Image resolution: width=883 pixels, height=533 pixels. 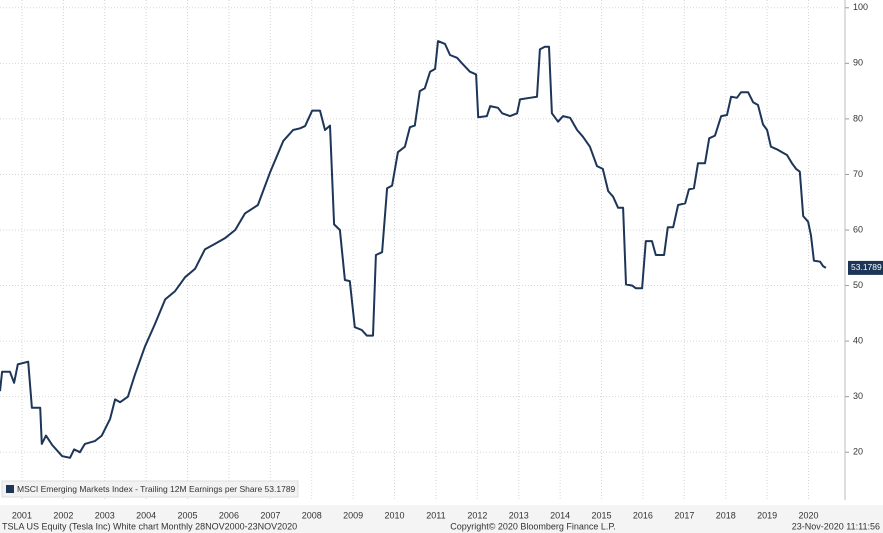 What do you see at coordinates (533, 526) in the screenshot?
I see `footer-center: Copyright© 2020 Bloomberg Finance L.P.` at bounding box center [533, 526].